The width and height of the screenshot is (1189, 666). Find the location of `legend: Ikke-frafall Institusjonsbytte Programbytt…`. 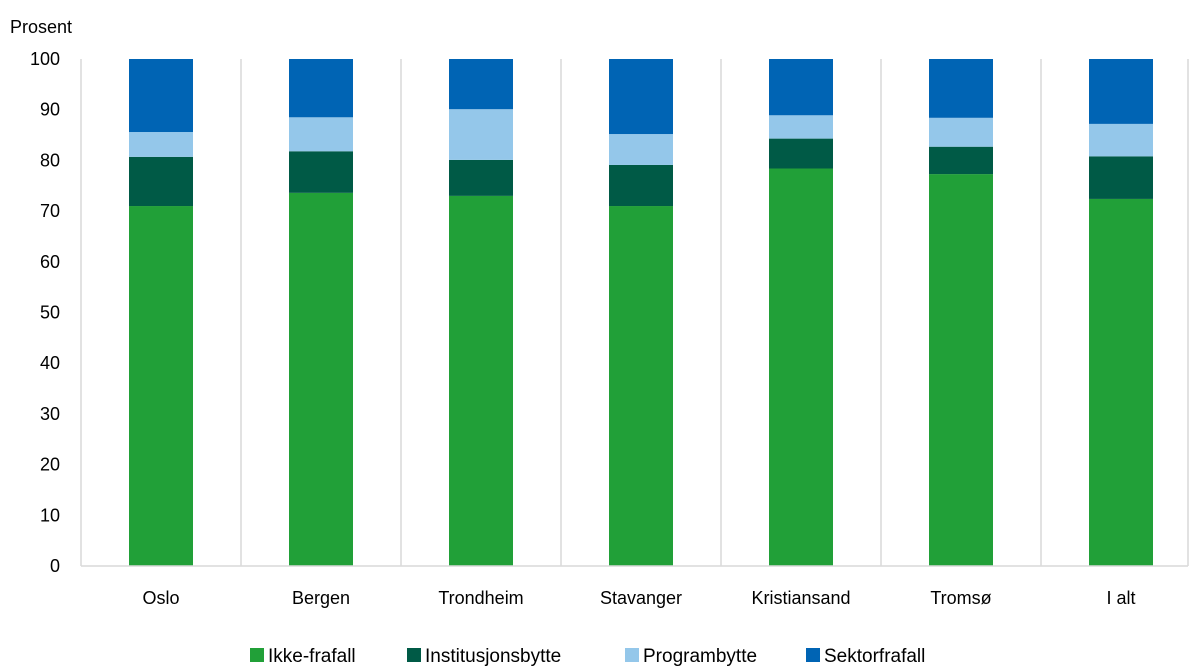

legend: Ikke-frafall Institusjonsbytte Programbytt… is located at coordinates (587, 656).